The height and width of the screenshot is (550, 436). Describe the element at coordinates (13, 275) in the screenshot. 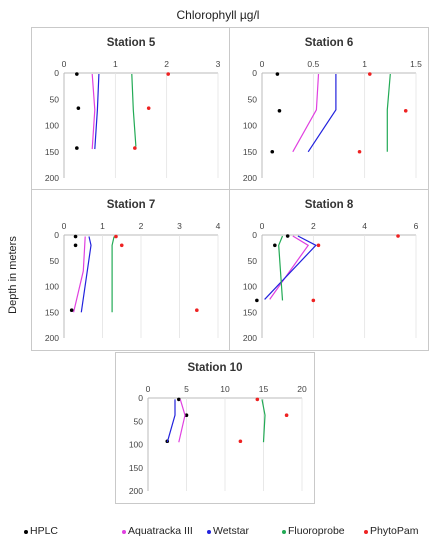

I see `y-axis-label: Depth in meters` at that location.